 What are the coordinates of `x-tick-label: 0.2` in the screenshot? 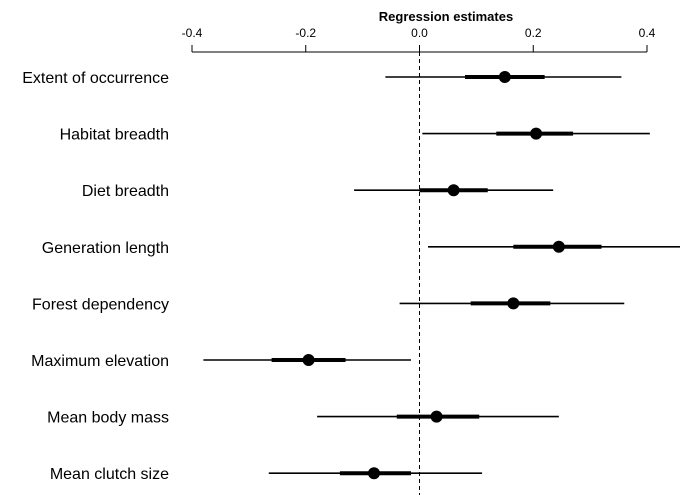 It's located at (533, 33).